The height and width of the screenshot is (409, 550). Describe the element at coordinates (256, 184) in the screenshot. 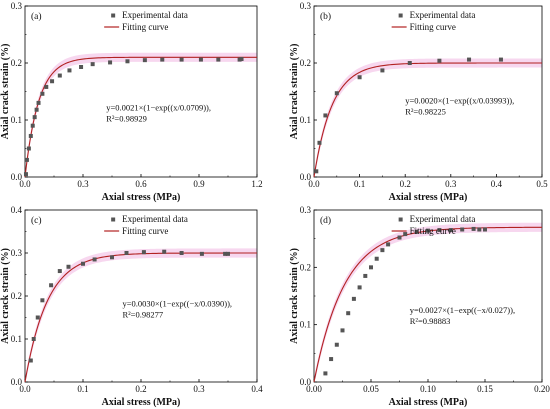

I see `x-tick-label: 1.2` at that location.